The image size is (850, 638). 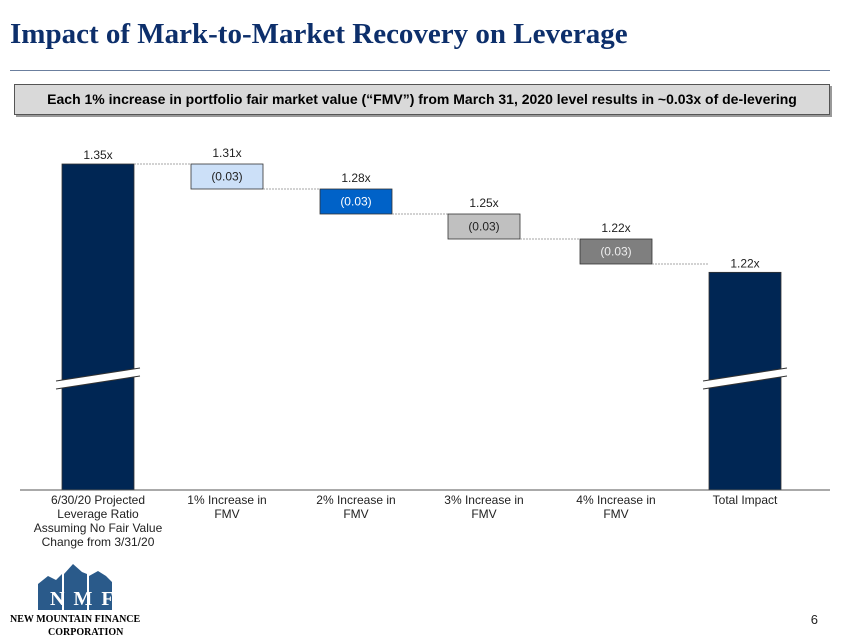 What do you see at coordinates (745, 500) in the screenshot?
I see `category-label: Total Impact` at bounding box center [745, 500].